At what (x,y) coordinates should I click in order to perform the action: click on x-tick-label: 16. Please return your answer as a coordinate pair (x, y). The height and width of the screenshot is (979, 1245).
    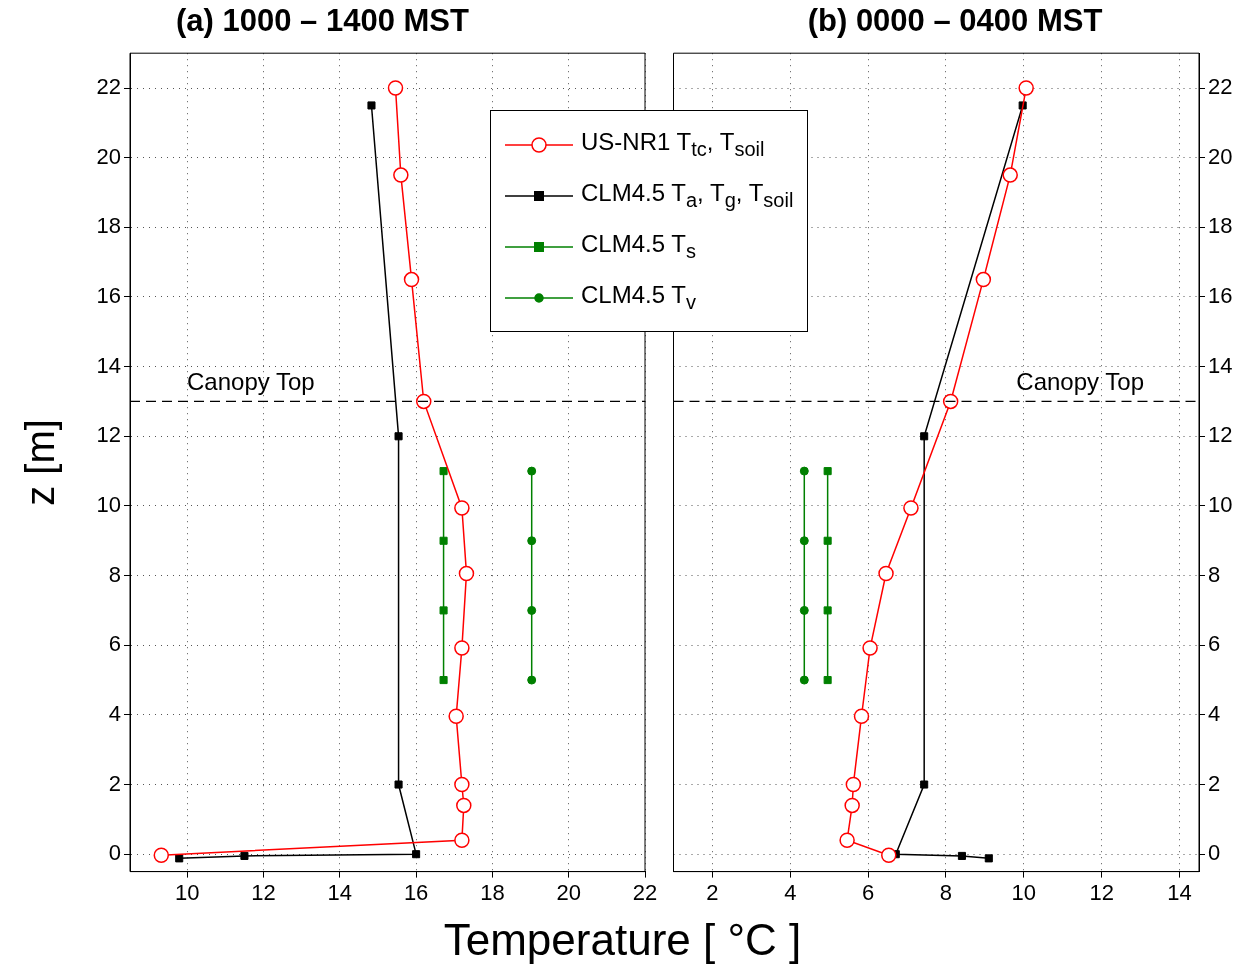
    Looking at the image, I should click on (416, 892).